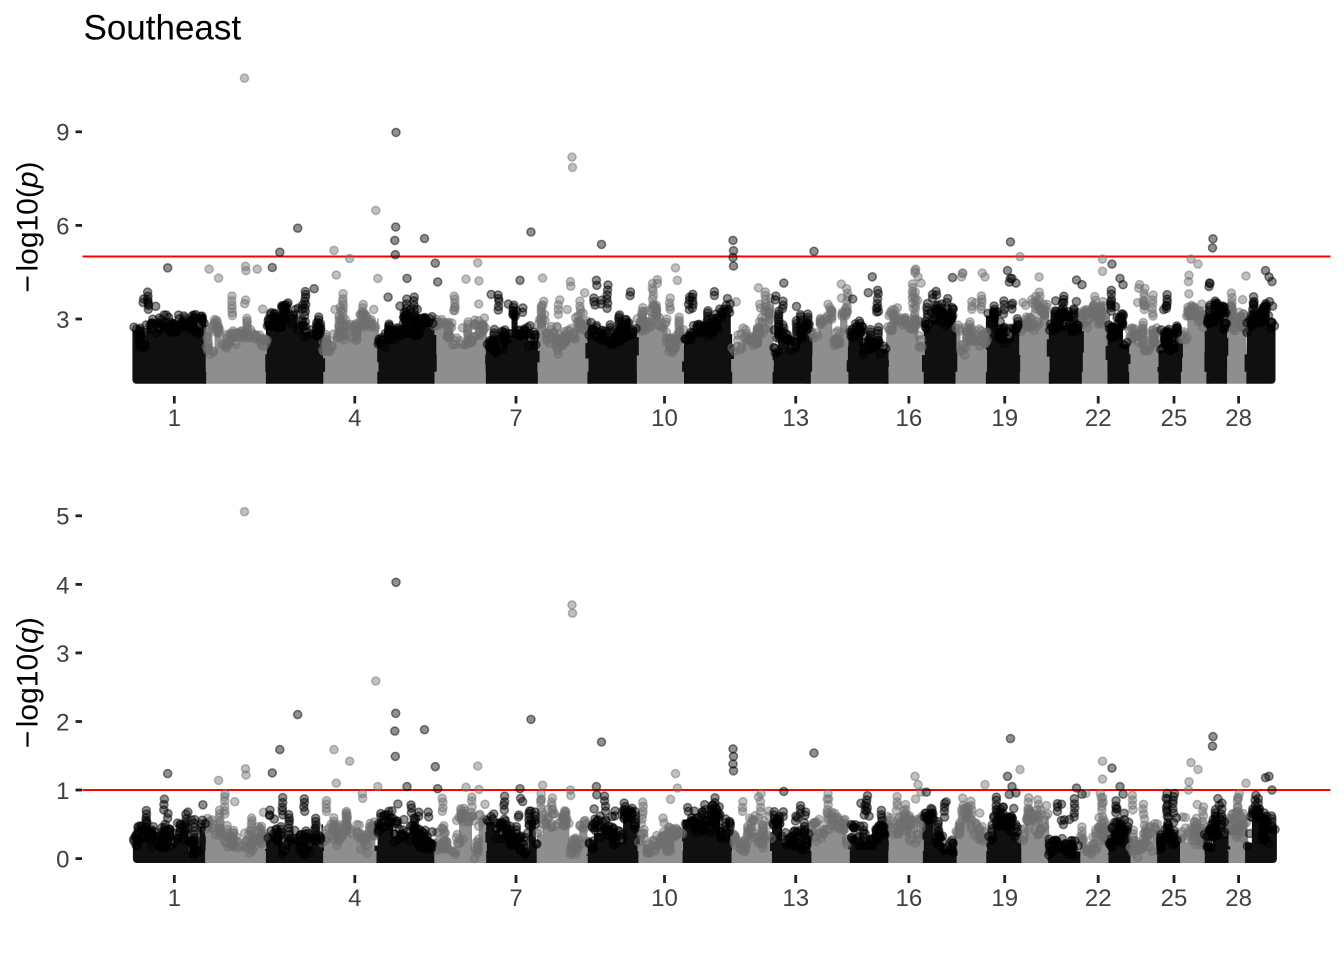 This screenshot has width=1344, height=960. What do you see at coordinates (62, 722) in the screenshot?
I see `svg-text: 2` at bounding box center [62, 722].